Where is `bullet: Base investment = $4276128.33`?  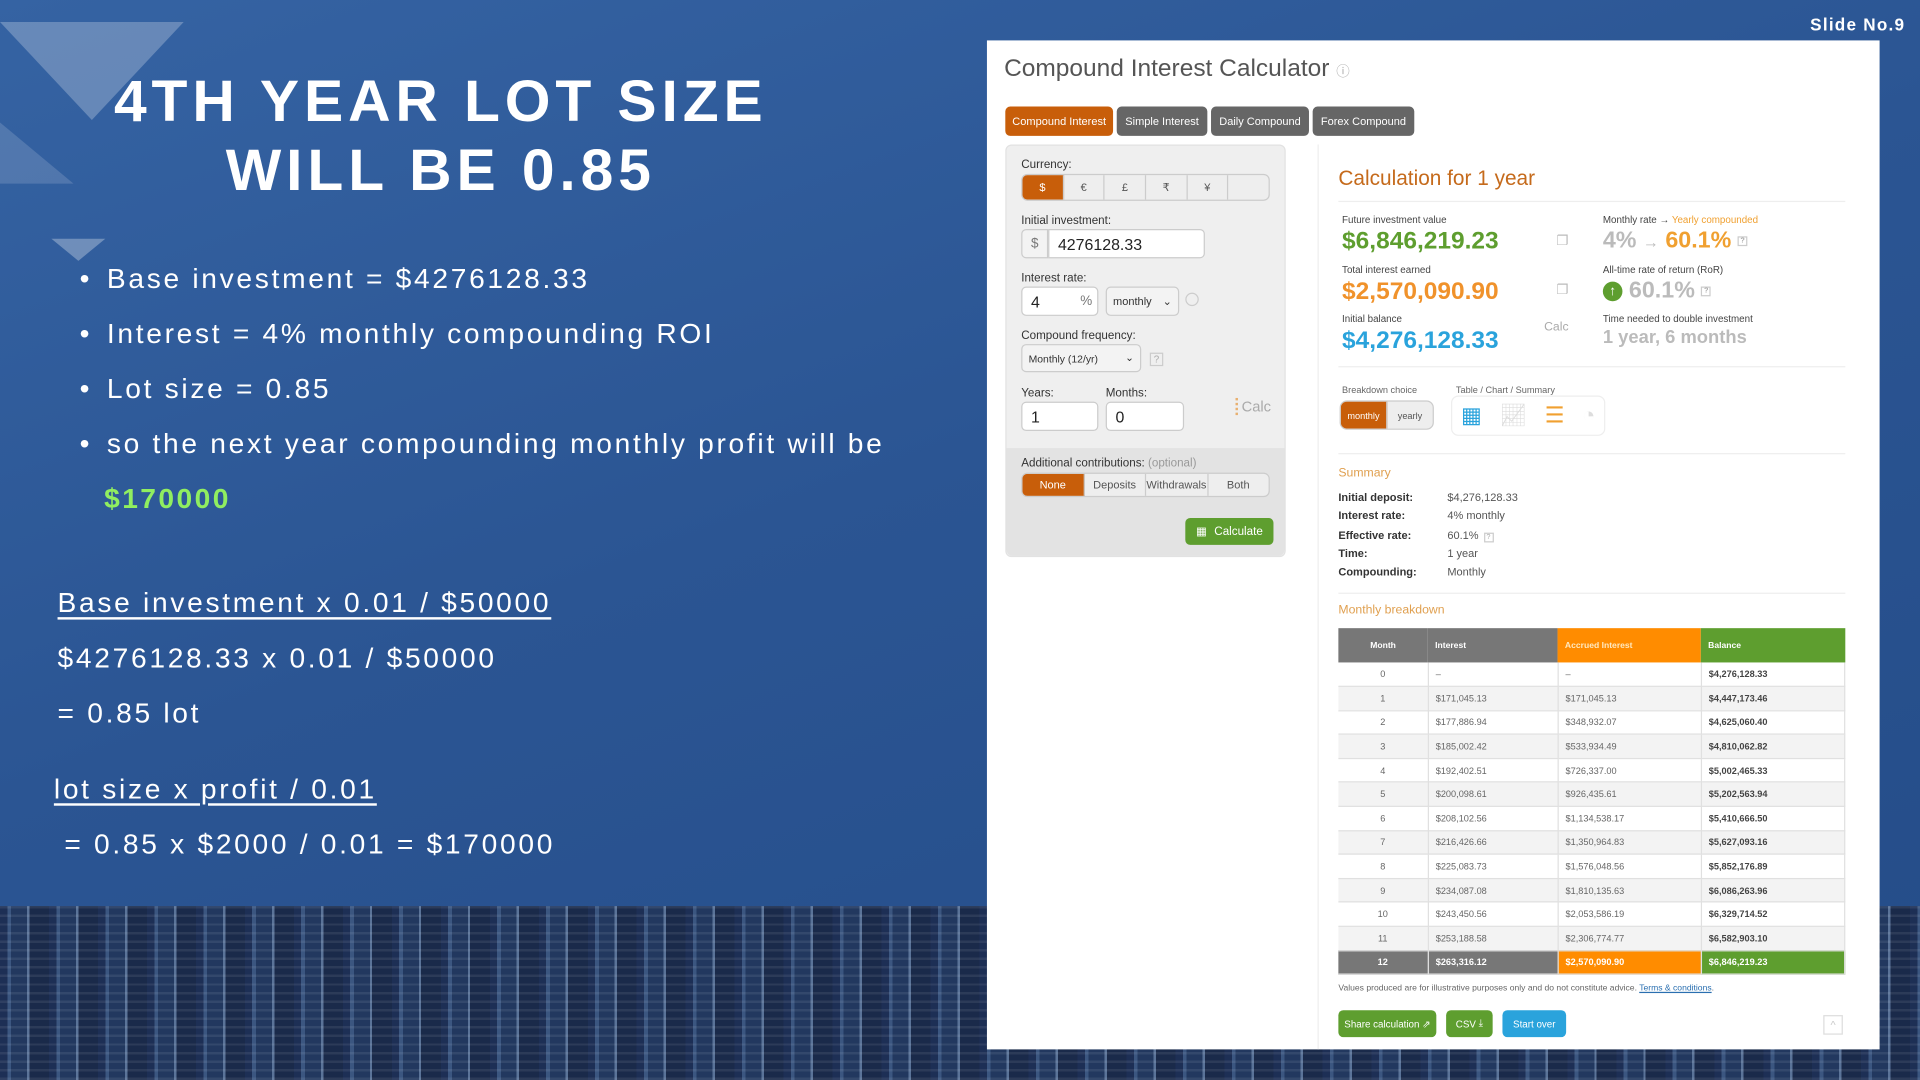 bullet: Base investment = $4276128.33 is located at coordinates (335, 278).